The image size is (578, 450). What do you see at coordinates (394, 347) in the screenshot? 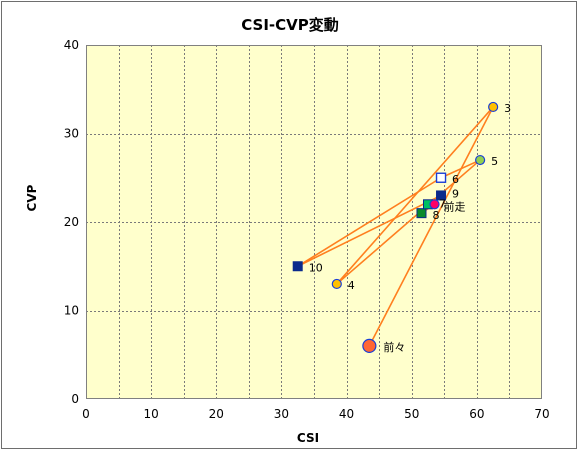
I see `point-label-前々: 前々` at bounding box center [394, 347].